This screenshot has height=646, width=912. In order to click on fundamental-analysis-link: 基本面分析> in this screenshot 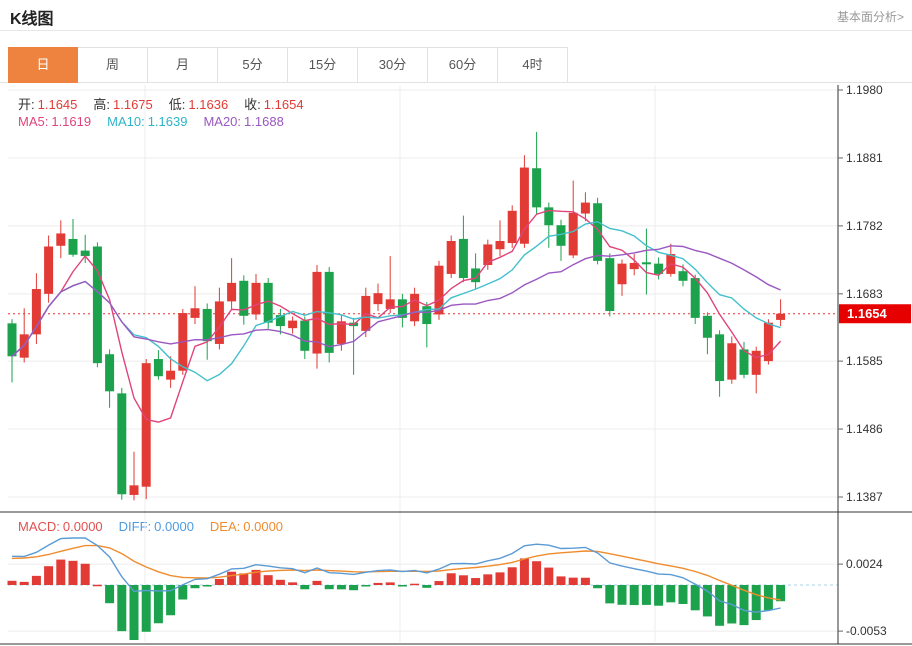, I will do `click(870, 17)`.